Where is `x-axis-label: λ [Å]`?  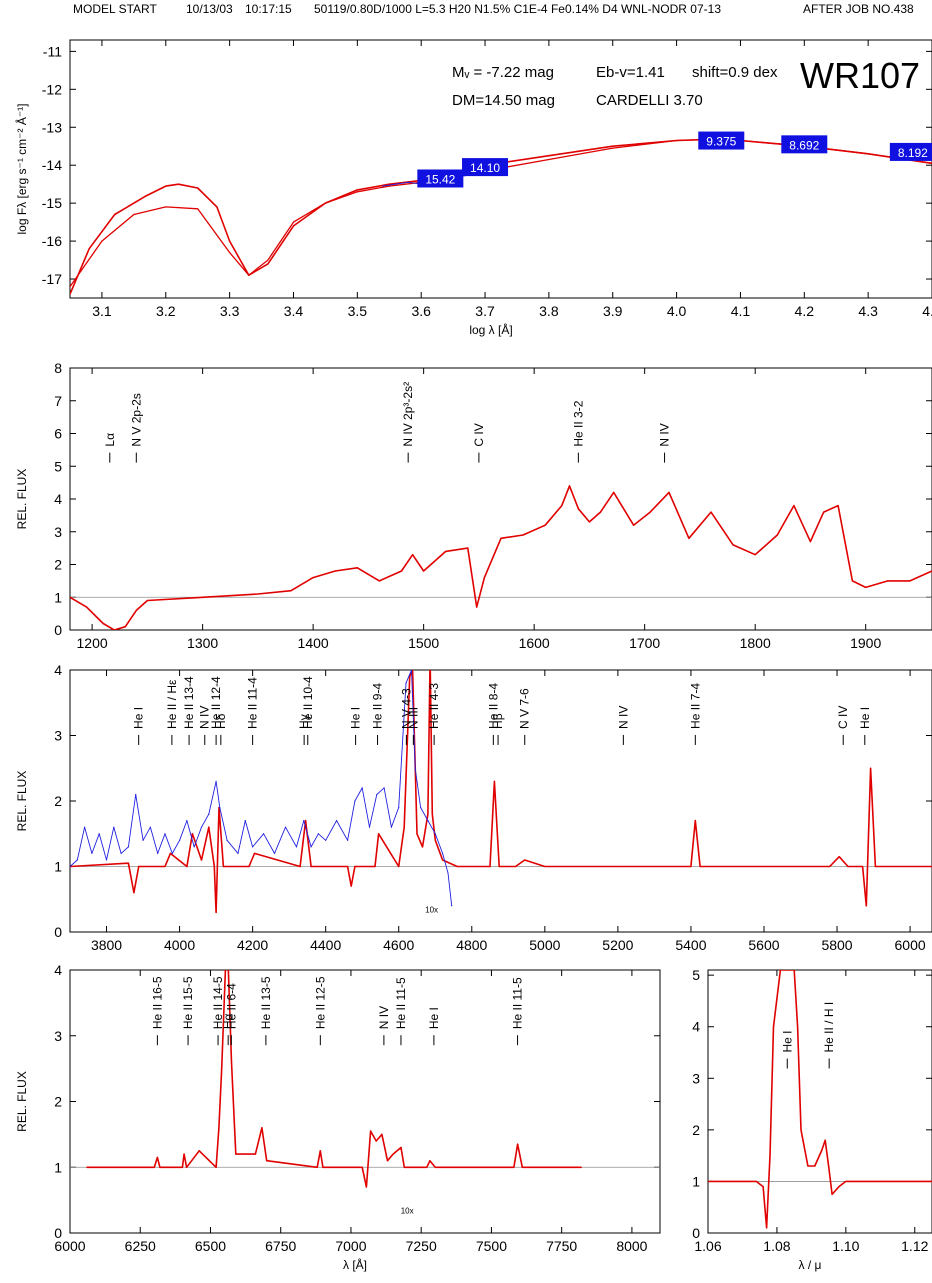 x-axis-label: λ [Å] is located at coordinates (355, 1264).